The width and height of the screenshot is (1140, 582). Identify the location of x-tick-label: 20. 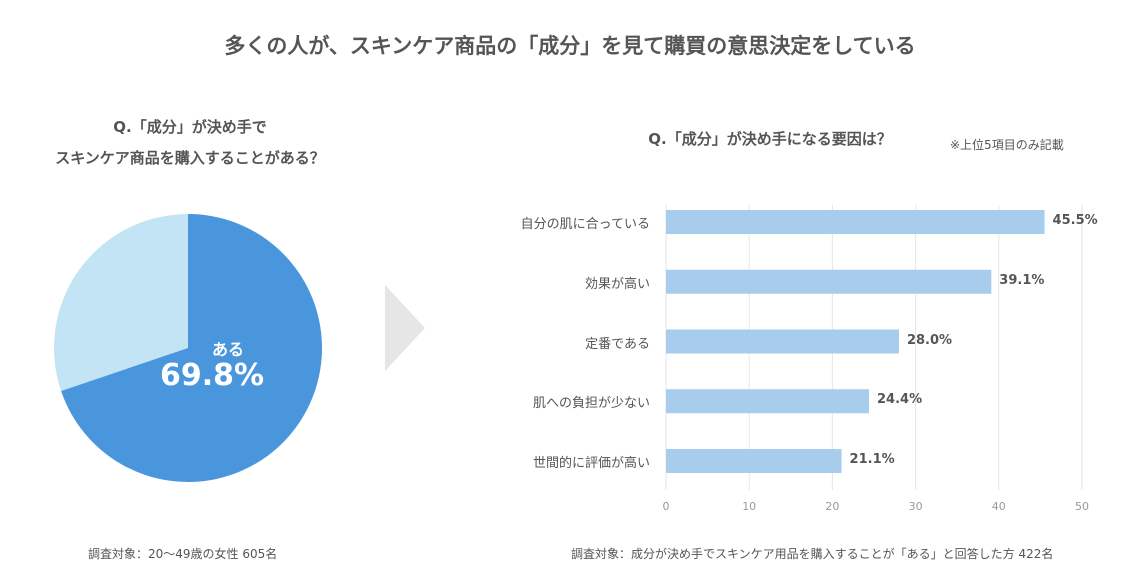
(832, 506).